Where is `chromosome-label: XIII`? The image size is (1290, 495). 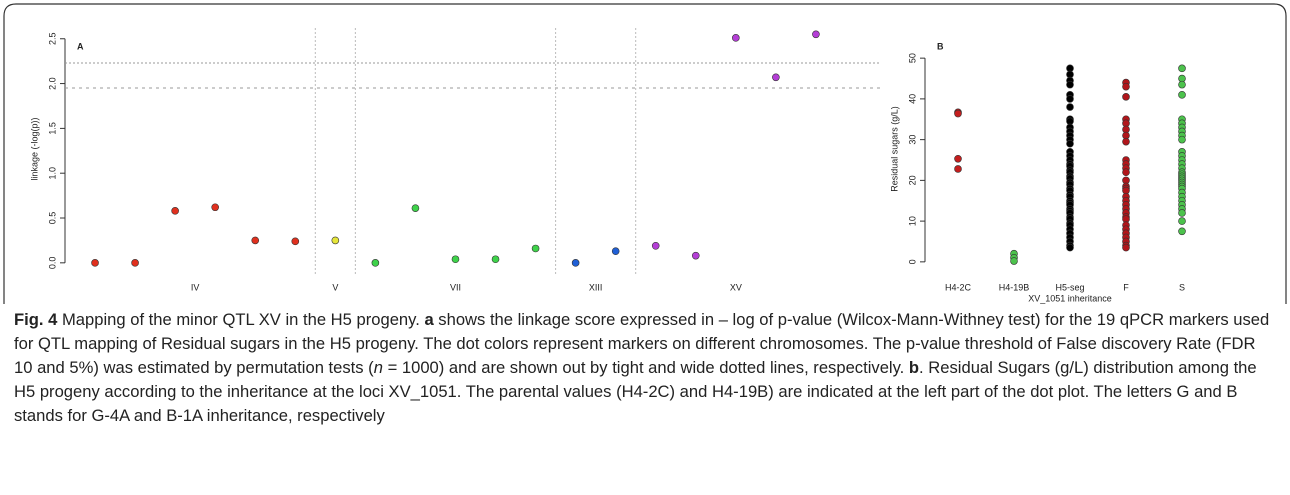 chromosome-label: XIII is located at coordinates (596, 287).